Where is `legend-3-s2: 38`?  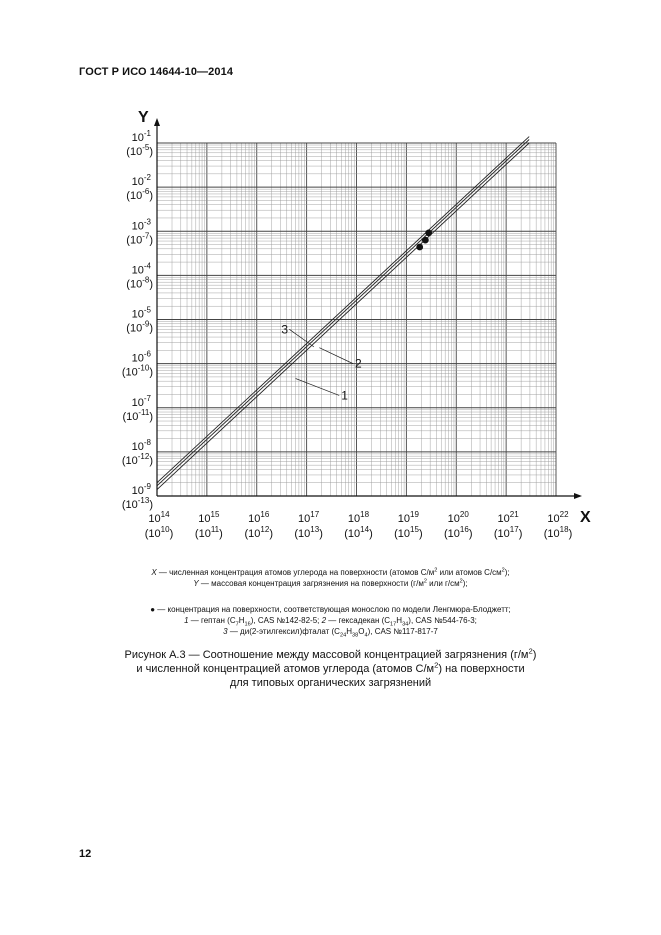 legend-3-s2: 38 is located at coordinates (355, 635).